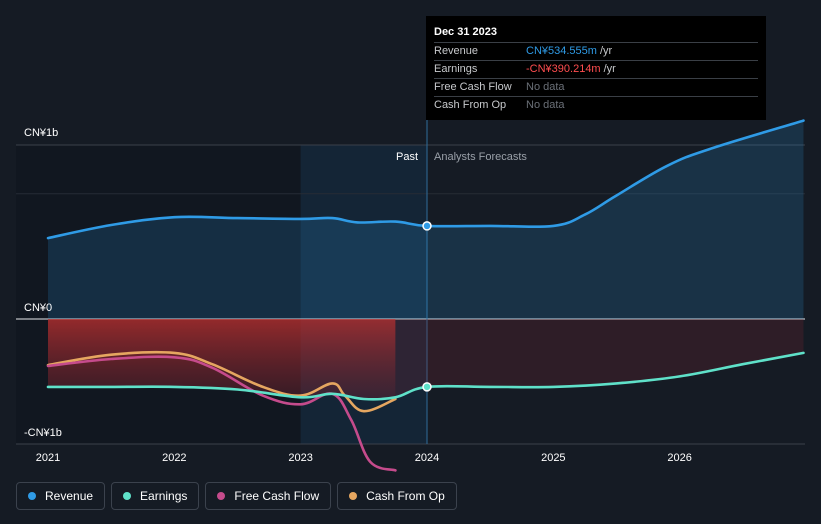 This screenshot has height=524, width=821. What do you see at coordinates (277, 496) in the screenshot?
I see `legend-label: Free Cash Flow` at bounding box center [277, 496].